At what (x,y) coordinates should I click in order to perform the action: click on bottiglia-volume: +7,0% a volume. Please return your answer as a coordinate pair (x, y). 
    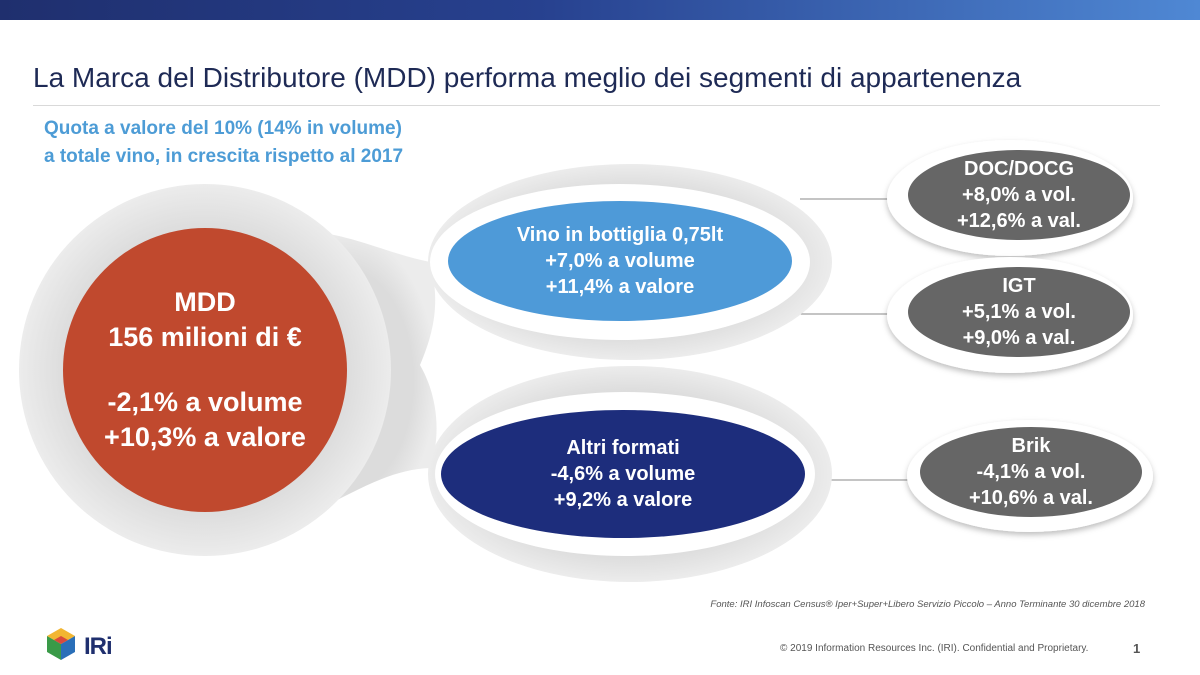
    Looking at the image, I should click on (620, 261).